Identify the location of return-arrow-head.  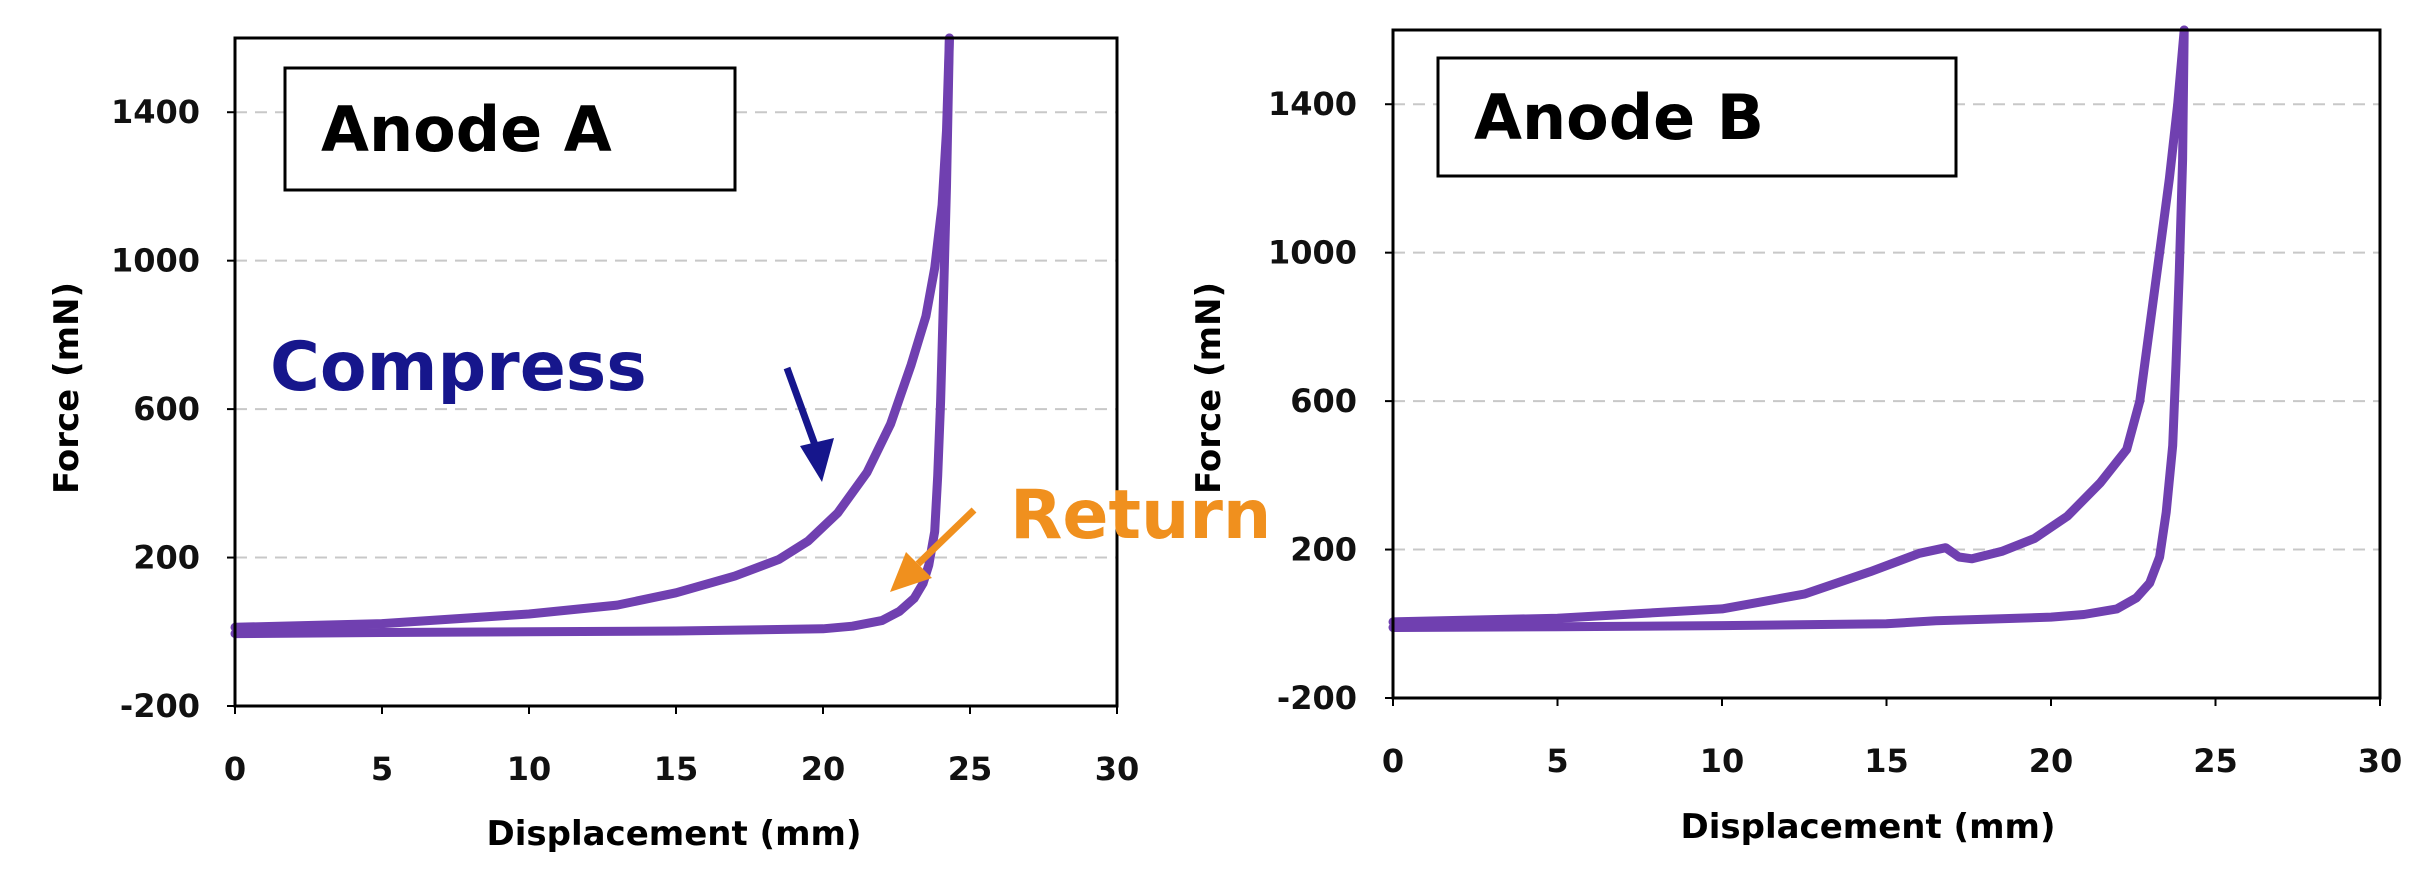
(911, 572).